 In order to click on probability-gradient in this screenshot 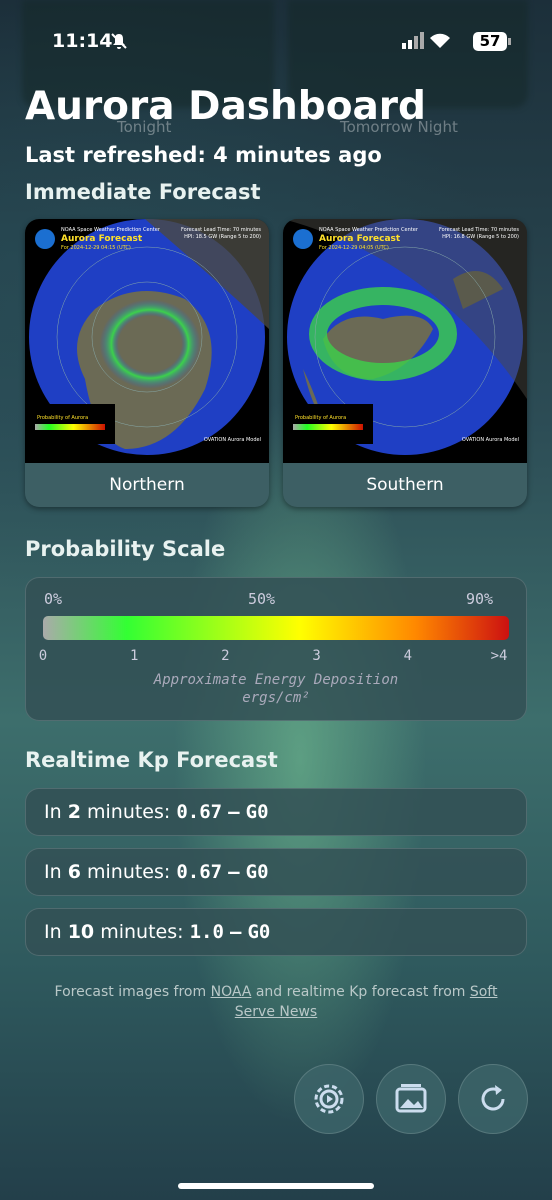, I will do `click(276, 628)`.